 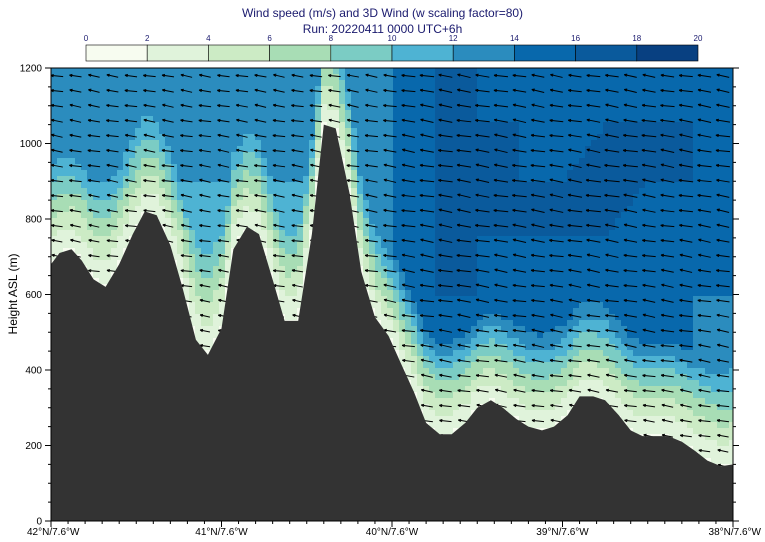 I want to click on x-tick-label: 42°N/7.6°W, so click(x=53, y=532).